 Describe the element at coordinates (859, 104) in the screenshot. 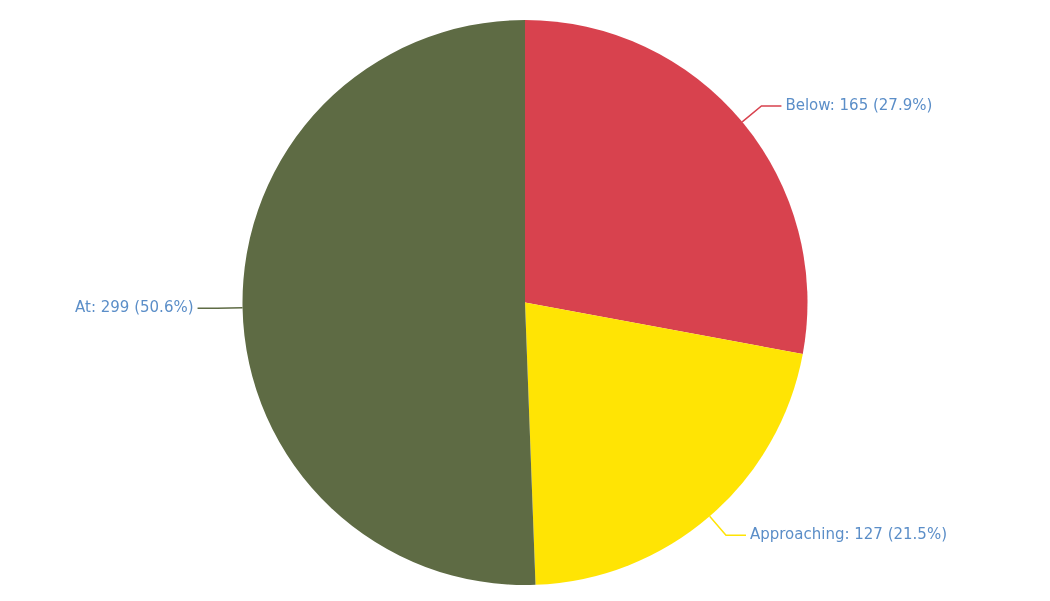

I see `slice-label: Below: 165 (27.9%)` at that location.